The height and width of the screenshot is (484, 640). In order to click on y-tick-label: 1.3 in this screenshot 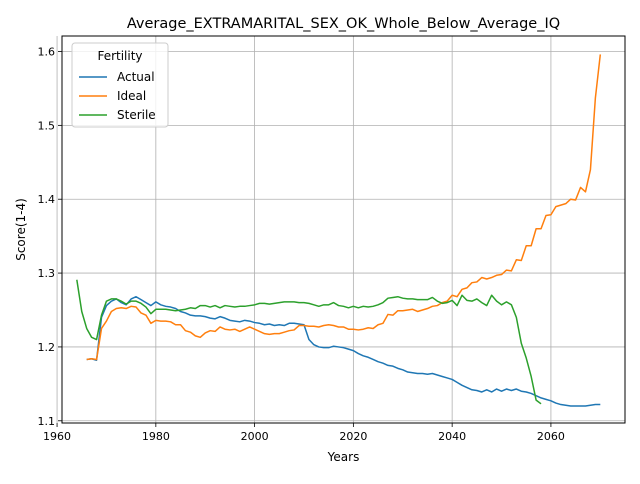, I will do `click(47, 273)`.